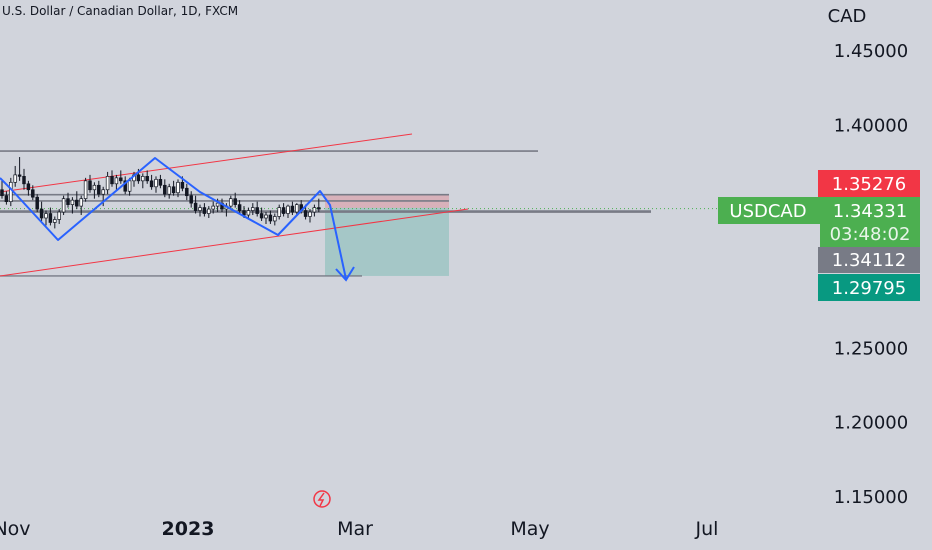 The width and height of the screenshot is (932, 550). Describe the element at coordinates (529, 529) in the screenshot. I see `time-tick-may: May` at that location.